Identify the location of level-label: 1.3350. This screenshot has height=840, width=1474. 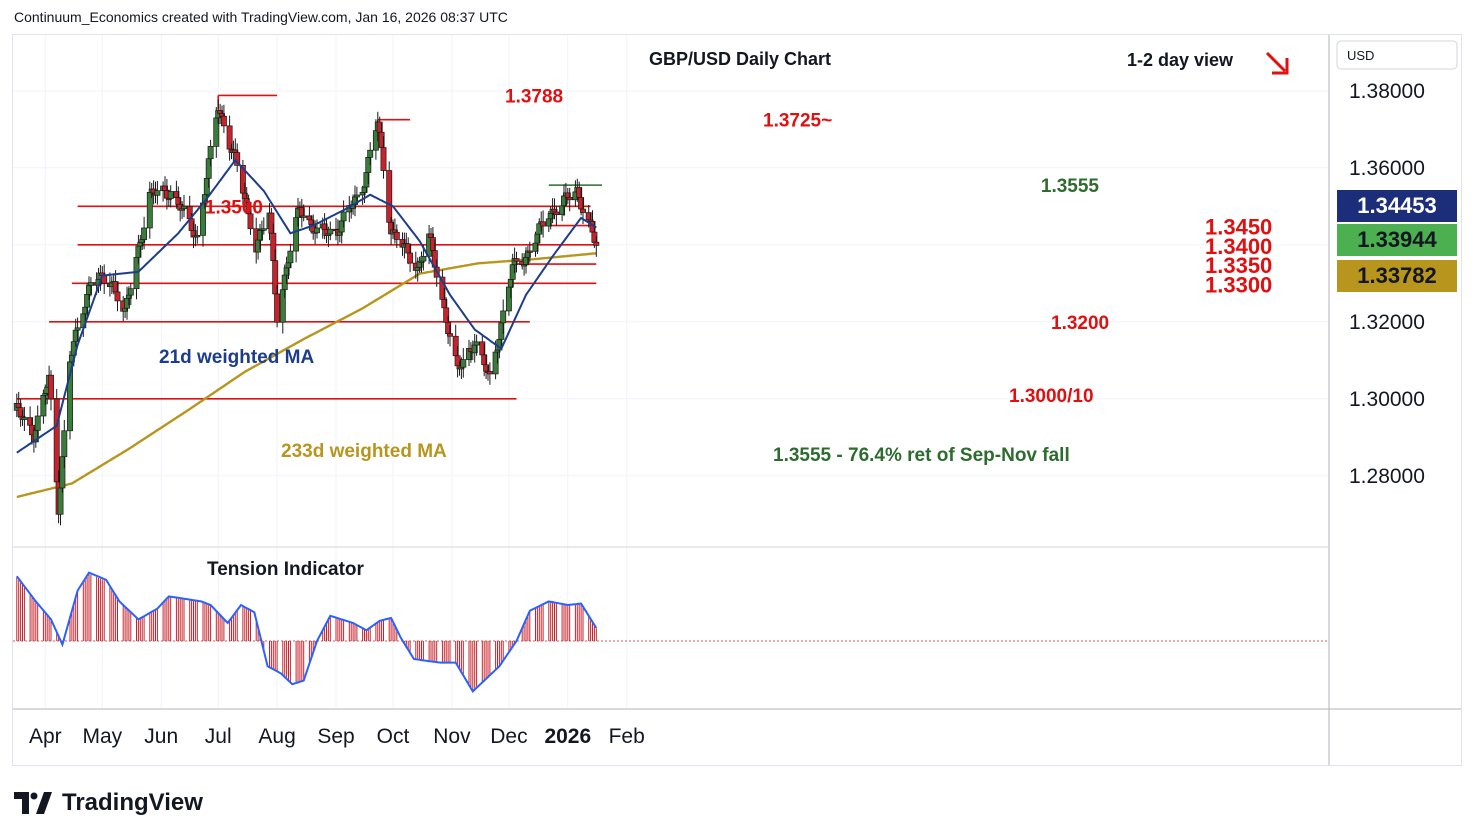
(1238, 265).